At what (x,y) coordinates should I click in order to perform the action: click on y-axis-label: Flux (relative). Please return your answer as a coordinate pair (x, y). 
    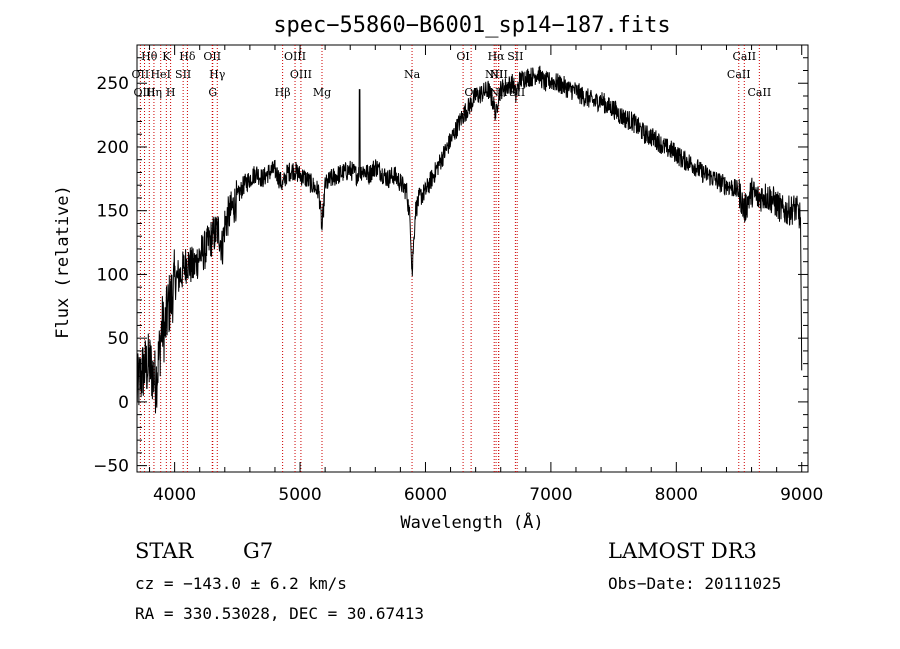
    Looking at the image, I should click on (63, 262).